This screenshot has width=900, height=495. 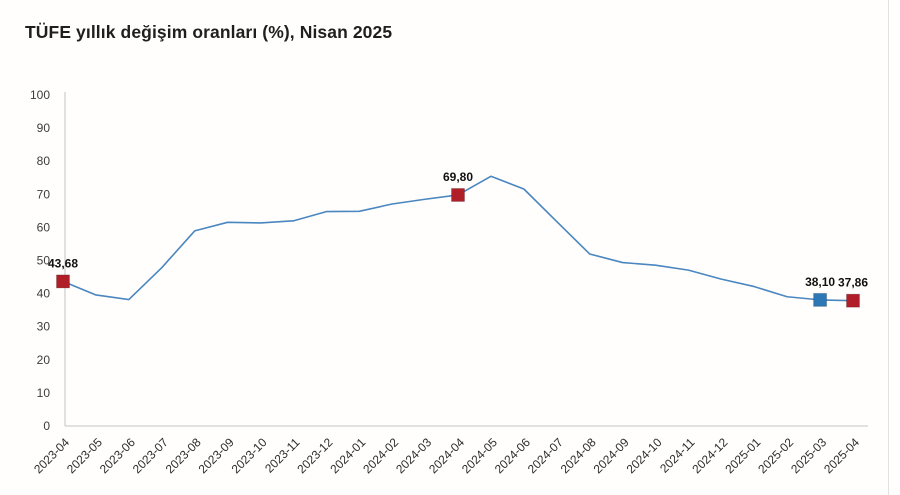 What do you see at coordinates (413, 455) in the screenshot?
I see `x-axis-label: 2024-03` at bounding box center [413, 455].